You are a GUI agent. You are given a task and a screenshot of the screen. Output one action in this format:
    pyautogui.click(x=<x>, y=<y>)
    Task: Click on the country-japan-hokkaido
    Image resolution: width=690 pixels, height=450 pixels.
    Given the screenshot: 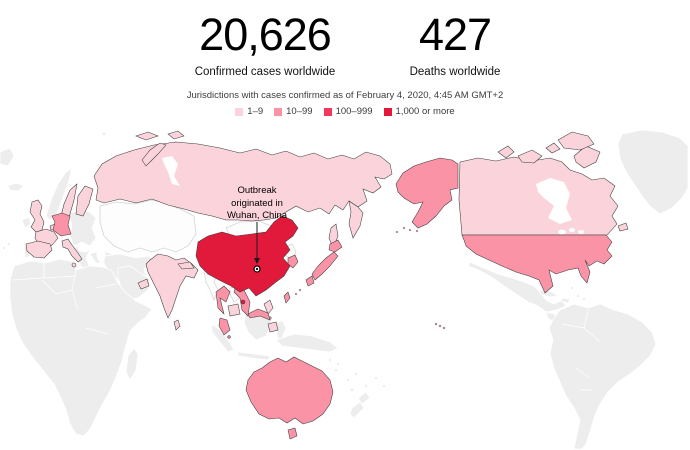 What is the action you would take?
    pyautogui.click(x=335, y=246)
    